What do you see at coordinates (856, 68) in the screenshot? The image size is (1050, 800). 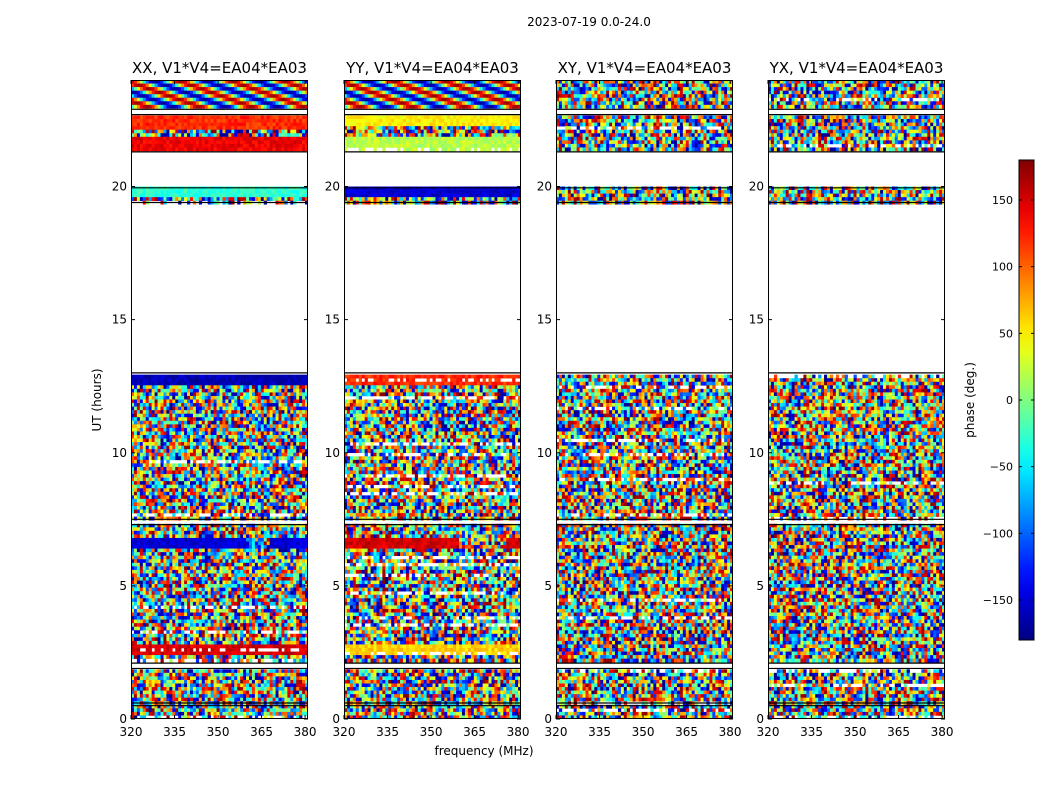 I see `panel-title: YX, V1*V4=EA04*EA03` at bounding box center [856, 68].